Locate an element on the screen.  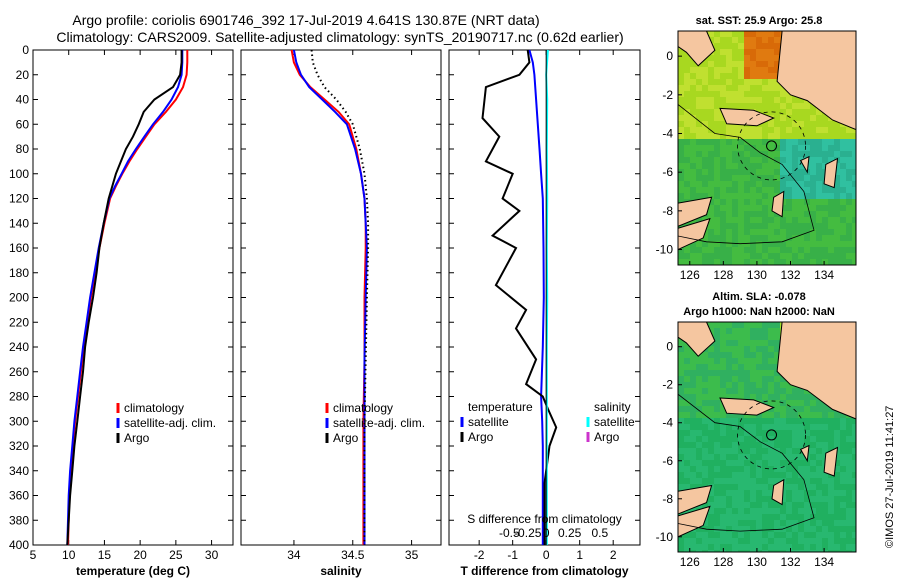
map-x-tick-label: 128 is located at coordinates (723, 562).